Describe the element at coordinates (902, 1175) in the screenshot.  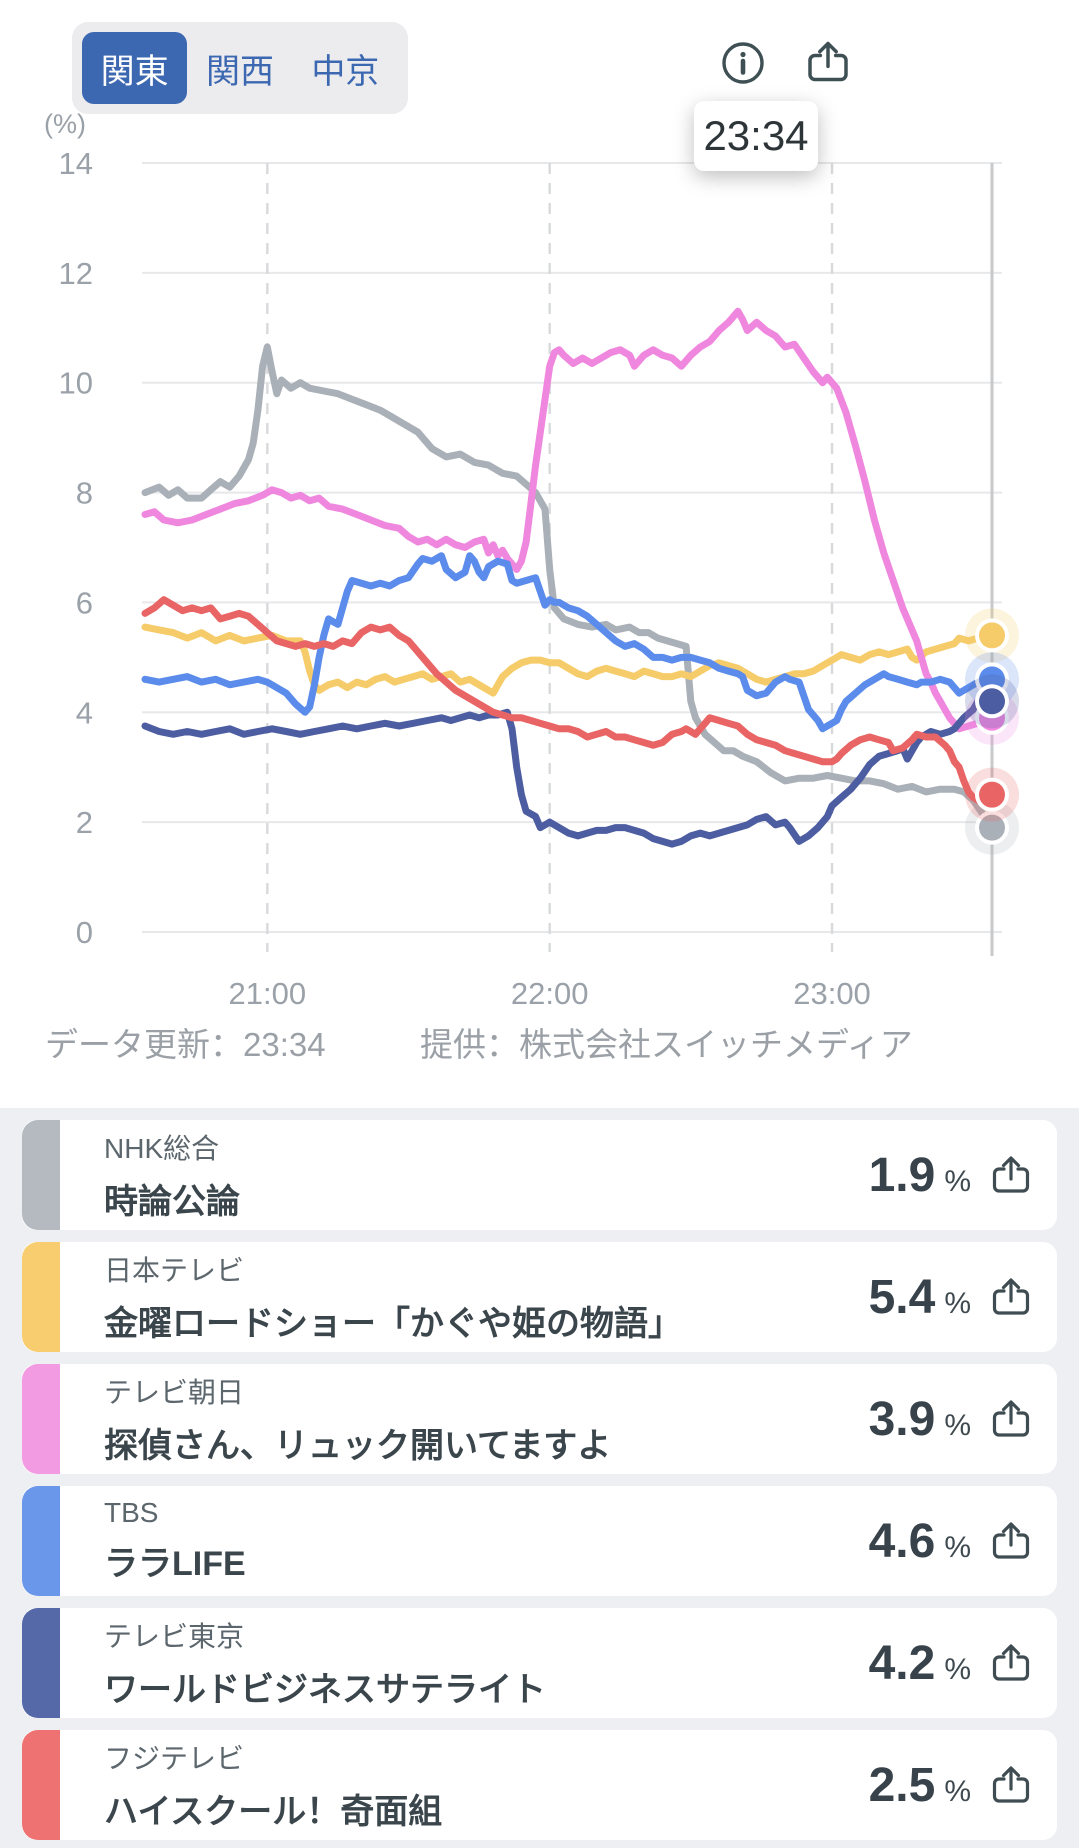
I see `rating-value: 1.9` at that location.